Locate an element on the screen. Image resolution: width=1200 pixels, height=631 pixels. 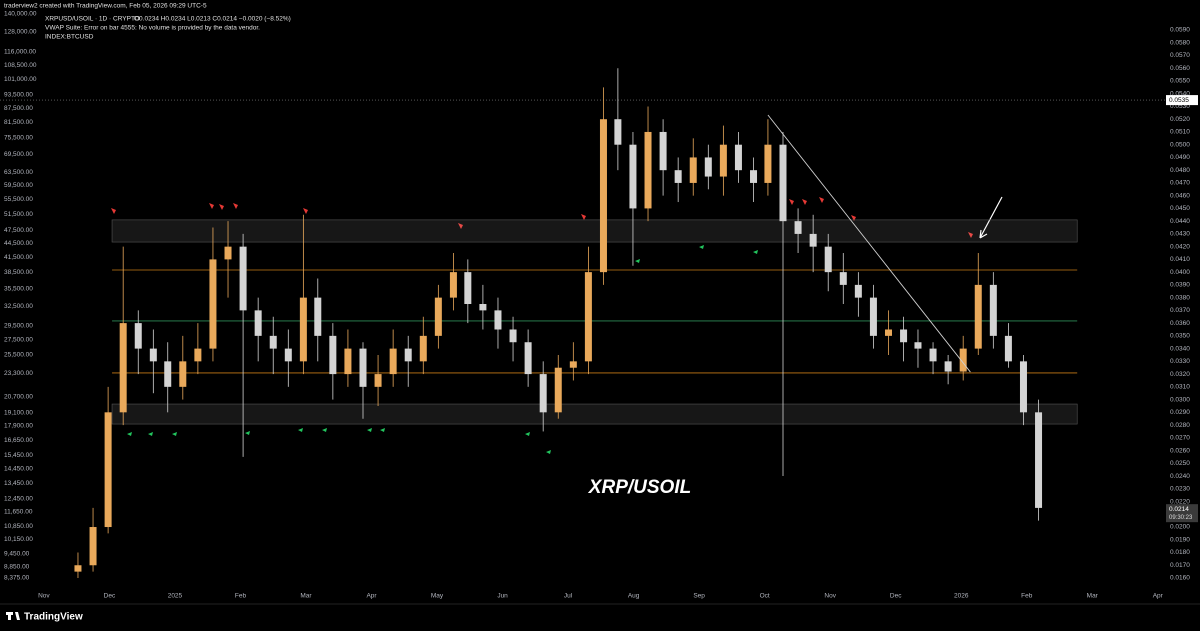
y2-tick-label: 20,700.00 is located at coordinates (18, 397).